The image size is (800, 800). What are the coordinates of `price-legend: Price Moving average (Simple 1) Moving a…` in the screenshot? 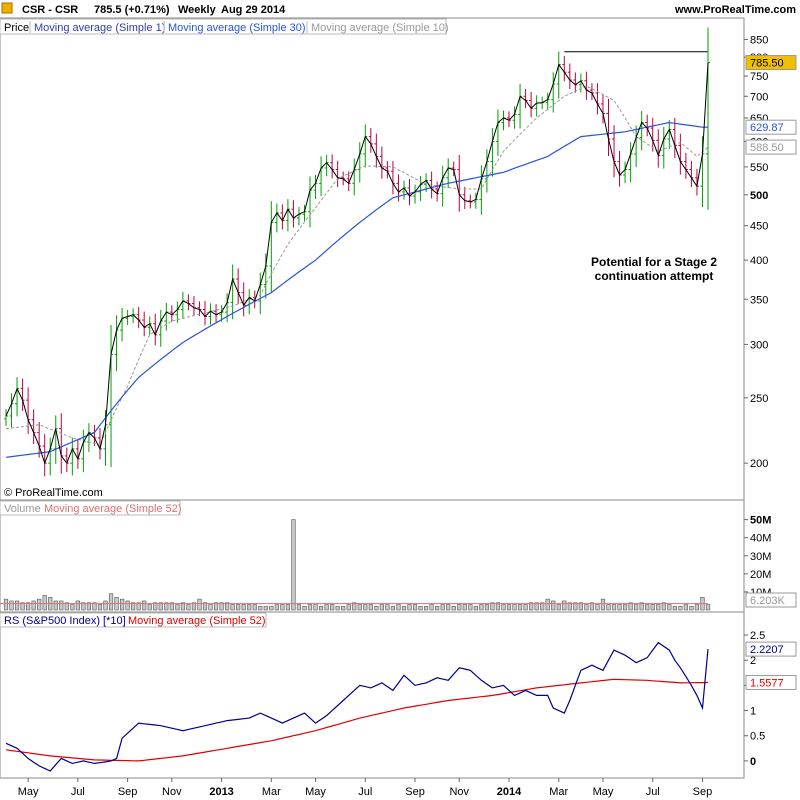 It's located at (224, 26).